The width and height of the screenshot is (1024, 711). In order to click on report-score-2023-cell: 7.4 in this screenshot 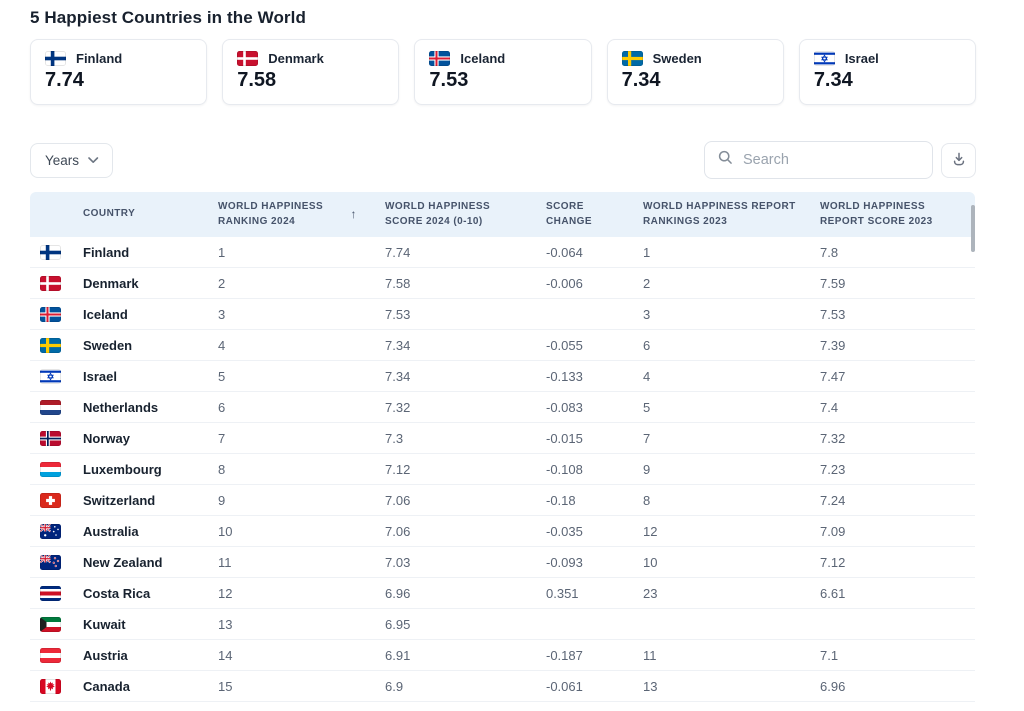, I will do `click(829, 407)`.